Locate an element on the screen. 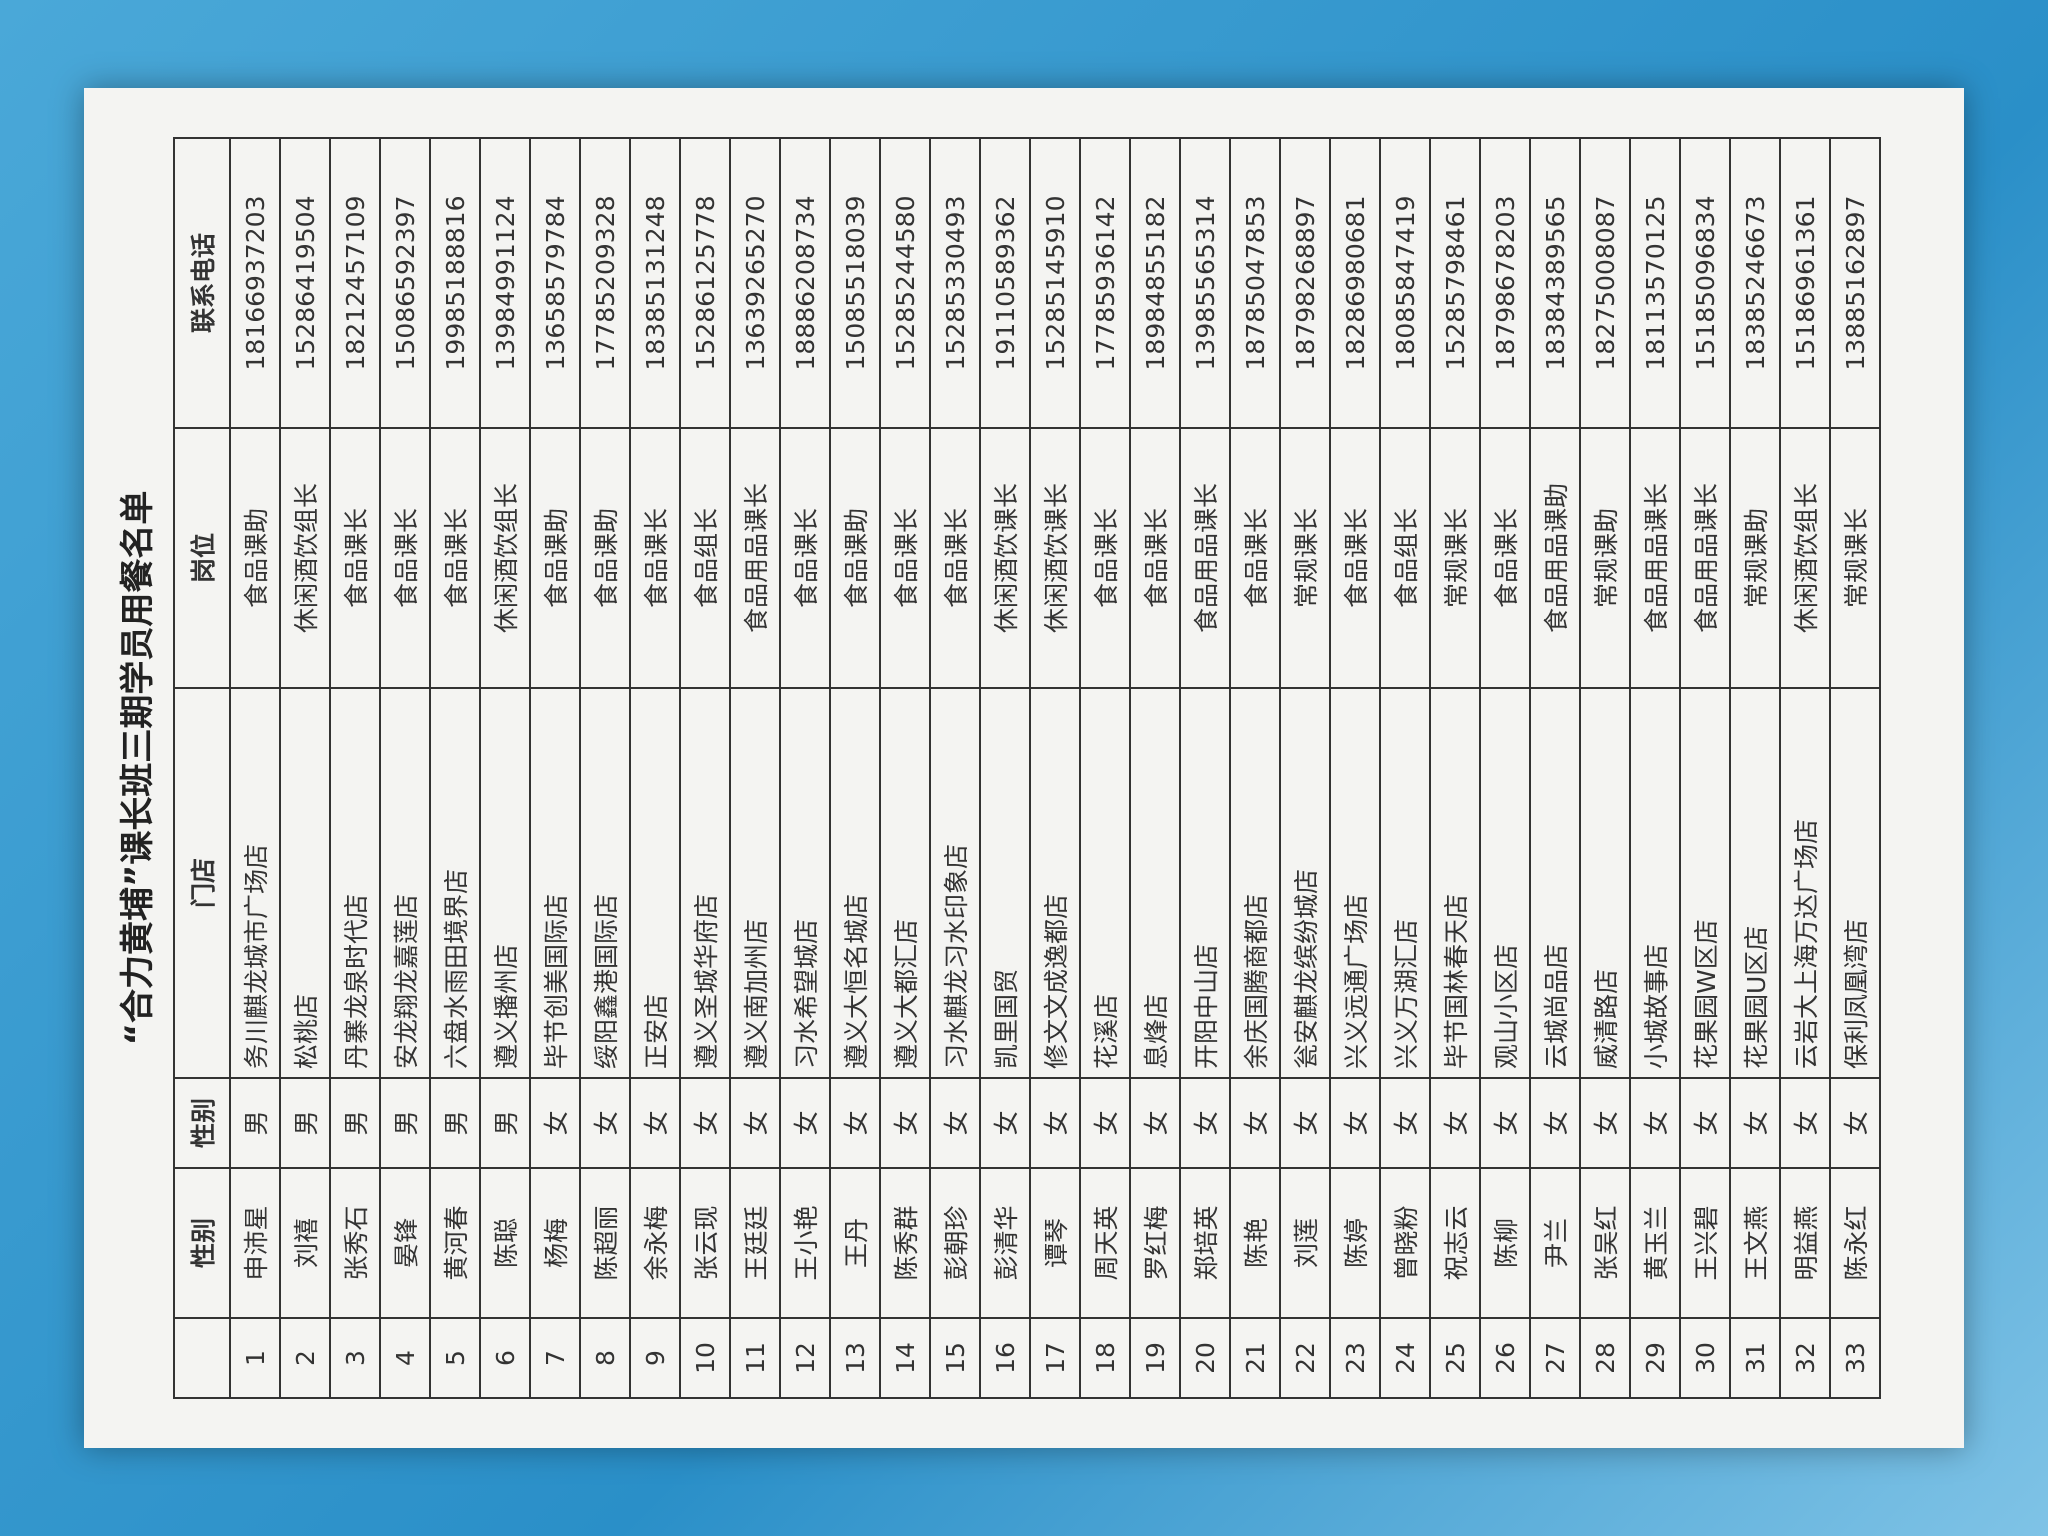  table-cell: 19 is located at coordinates (1155, 1358).